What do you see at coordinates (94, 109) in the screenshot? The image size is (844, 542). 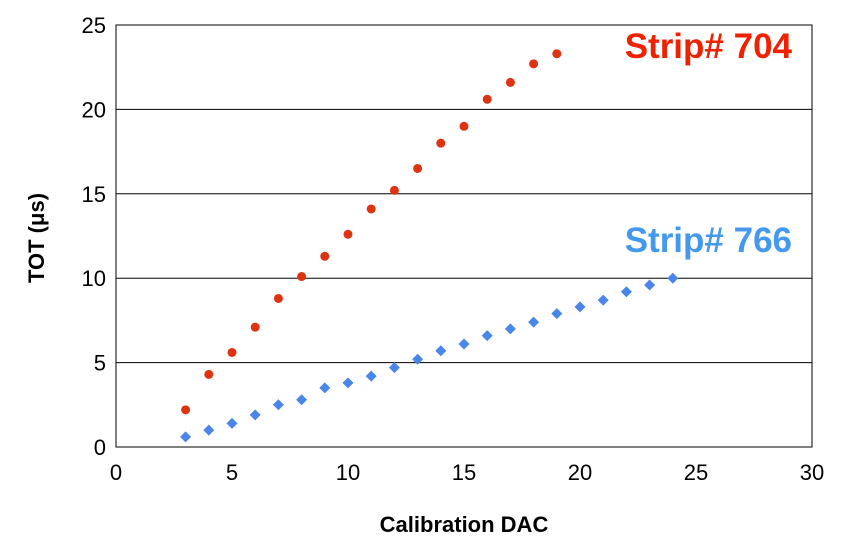 I see `y-tick-label-20: 20` at bounding box center [94, 109].